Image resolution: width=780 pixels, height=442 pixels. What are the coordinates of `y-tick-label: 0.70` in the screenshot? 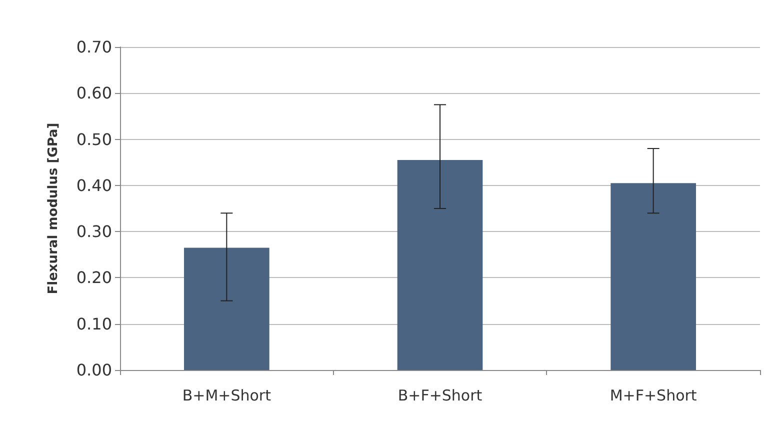 It's located at (94, 47).